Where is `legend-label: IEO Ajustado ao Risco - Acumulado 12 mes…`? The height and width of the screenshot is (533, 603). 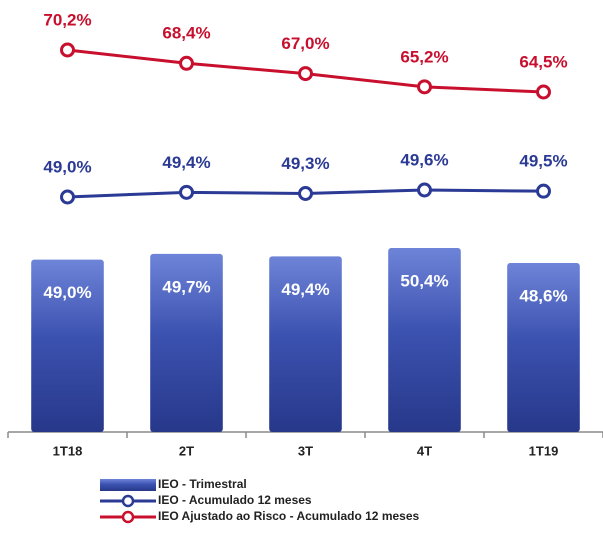
legend-label: IEO Ajustado ao Risco - Acumulado 12 mes… is located at coordinates (289, 516).